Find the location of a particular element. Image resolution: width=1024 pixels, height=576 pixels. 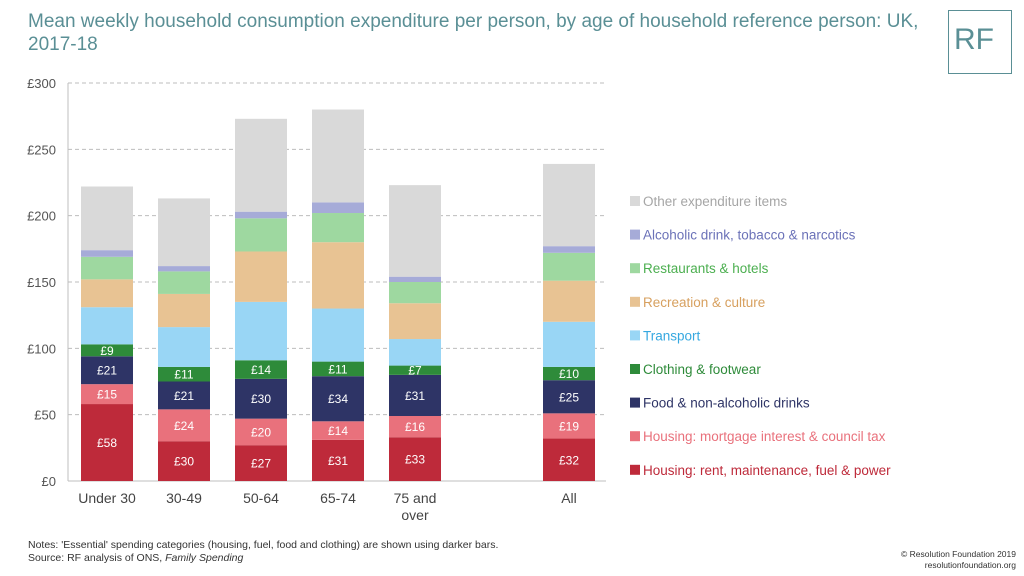

copyright-line: © Resolution Foundation 2019 is located at coordinates (958, 554).